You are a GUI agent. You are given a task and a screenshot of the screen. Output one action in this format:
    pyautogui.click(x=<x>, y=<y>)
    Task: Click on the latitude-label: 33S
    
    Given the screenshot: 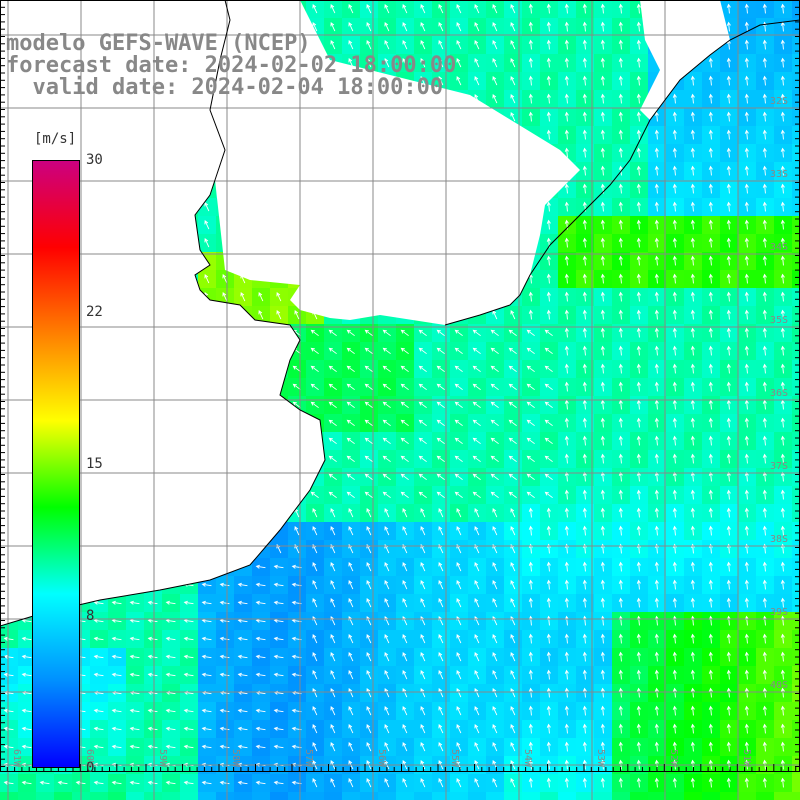 What is the action you would take?
    pyautogui.click(x=779, y=174)
    